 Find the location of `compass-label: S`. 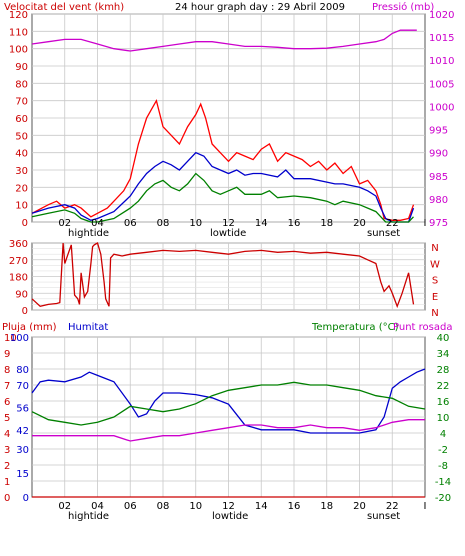

compass-label: S is located at coordinates (435, 281).